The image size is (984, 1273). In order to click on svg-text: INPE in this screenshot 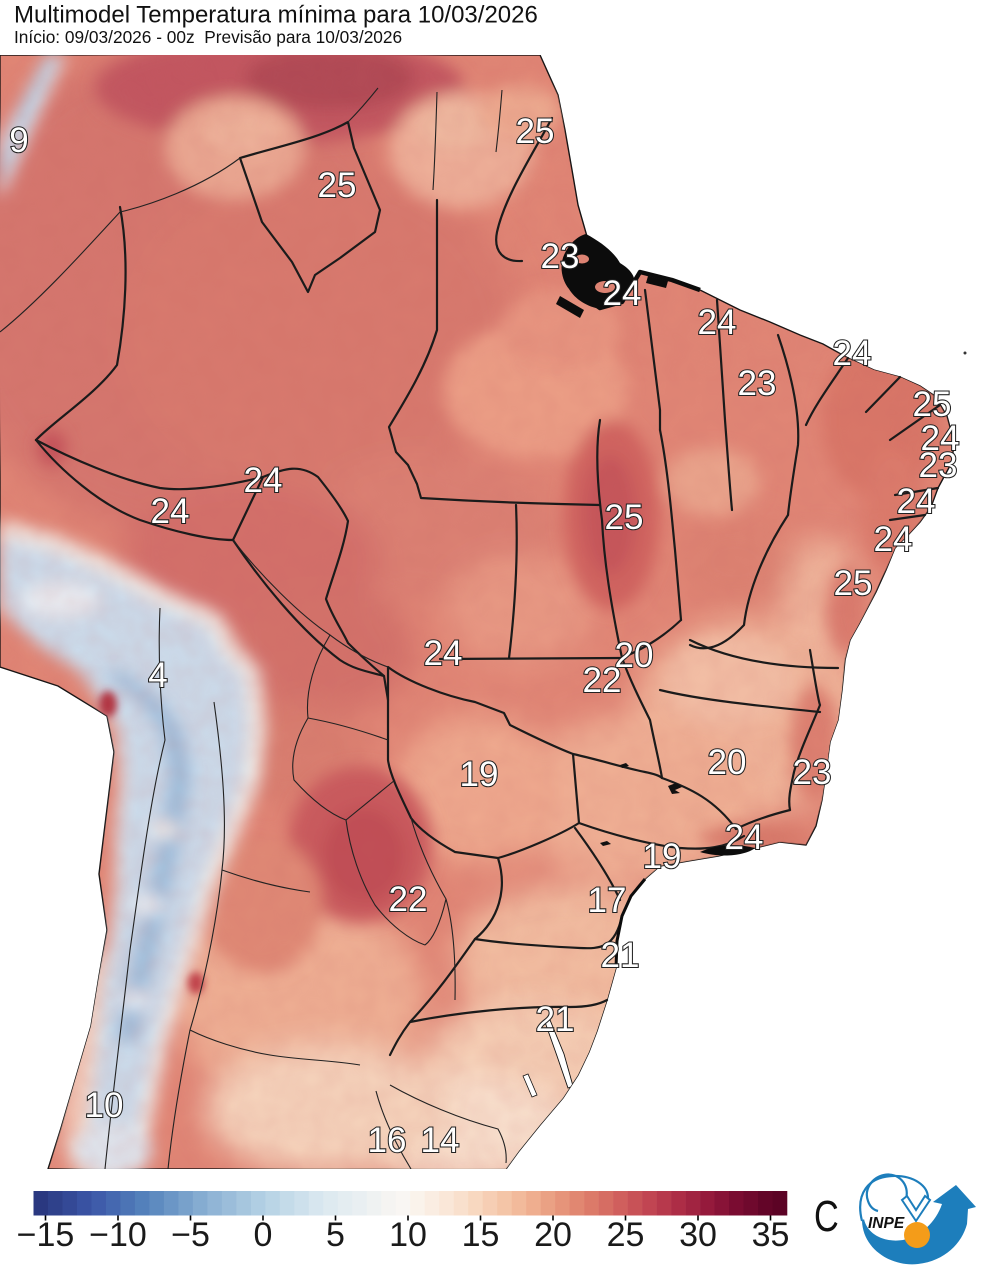, I will do `click(886, 1223)`.